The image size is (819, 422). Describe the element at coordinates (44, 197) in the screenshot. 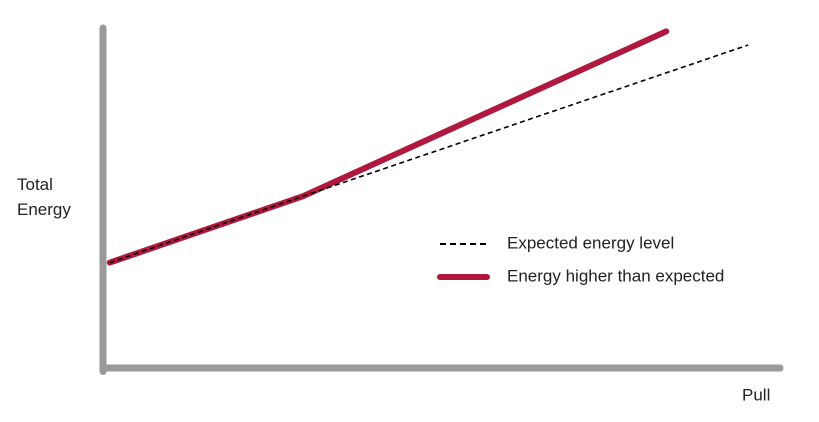

I see `y-axis-label: Total Energy` at that location.